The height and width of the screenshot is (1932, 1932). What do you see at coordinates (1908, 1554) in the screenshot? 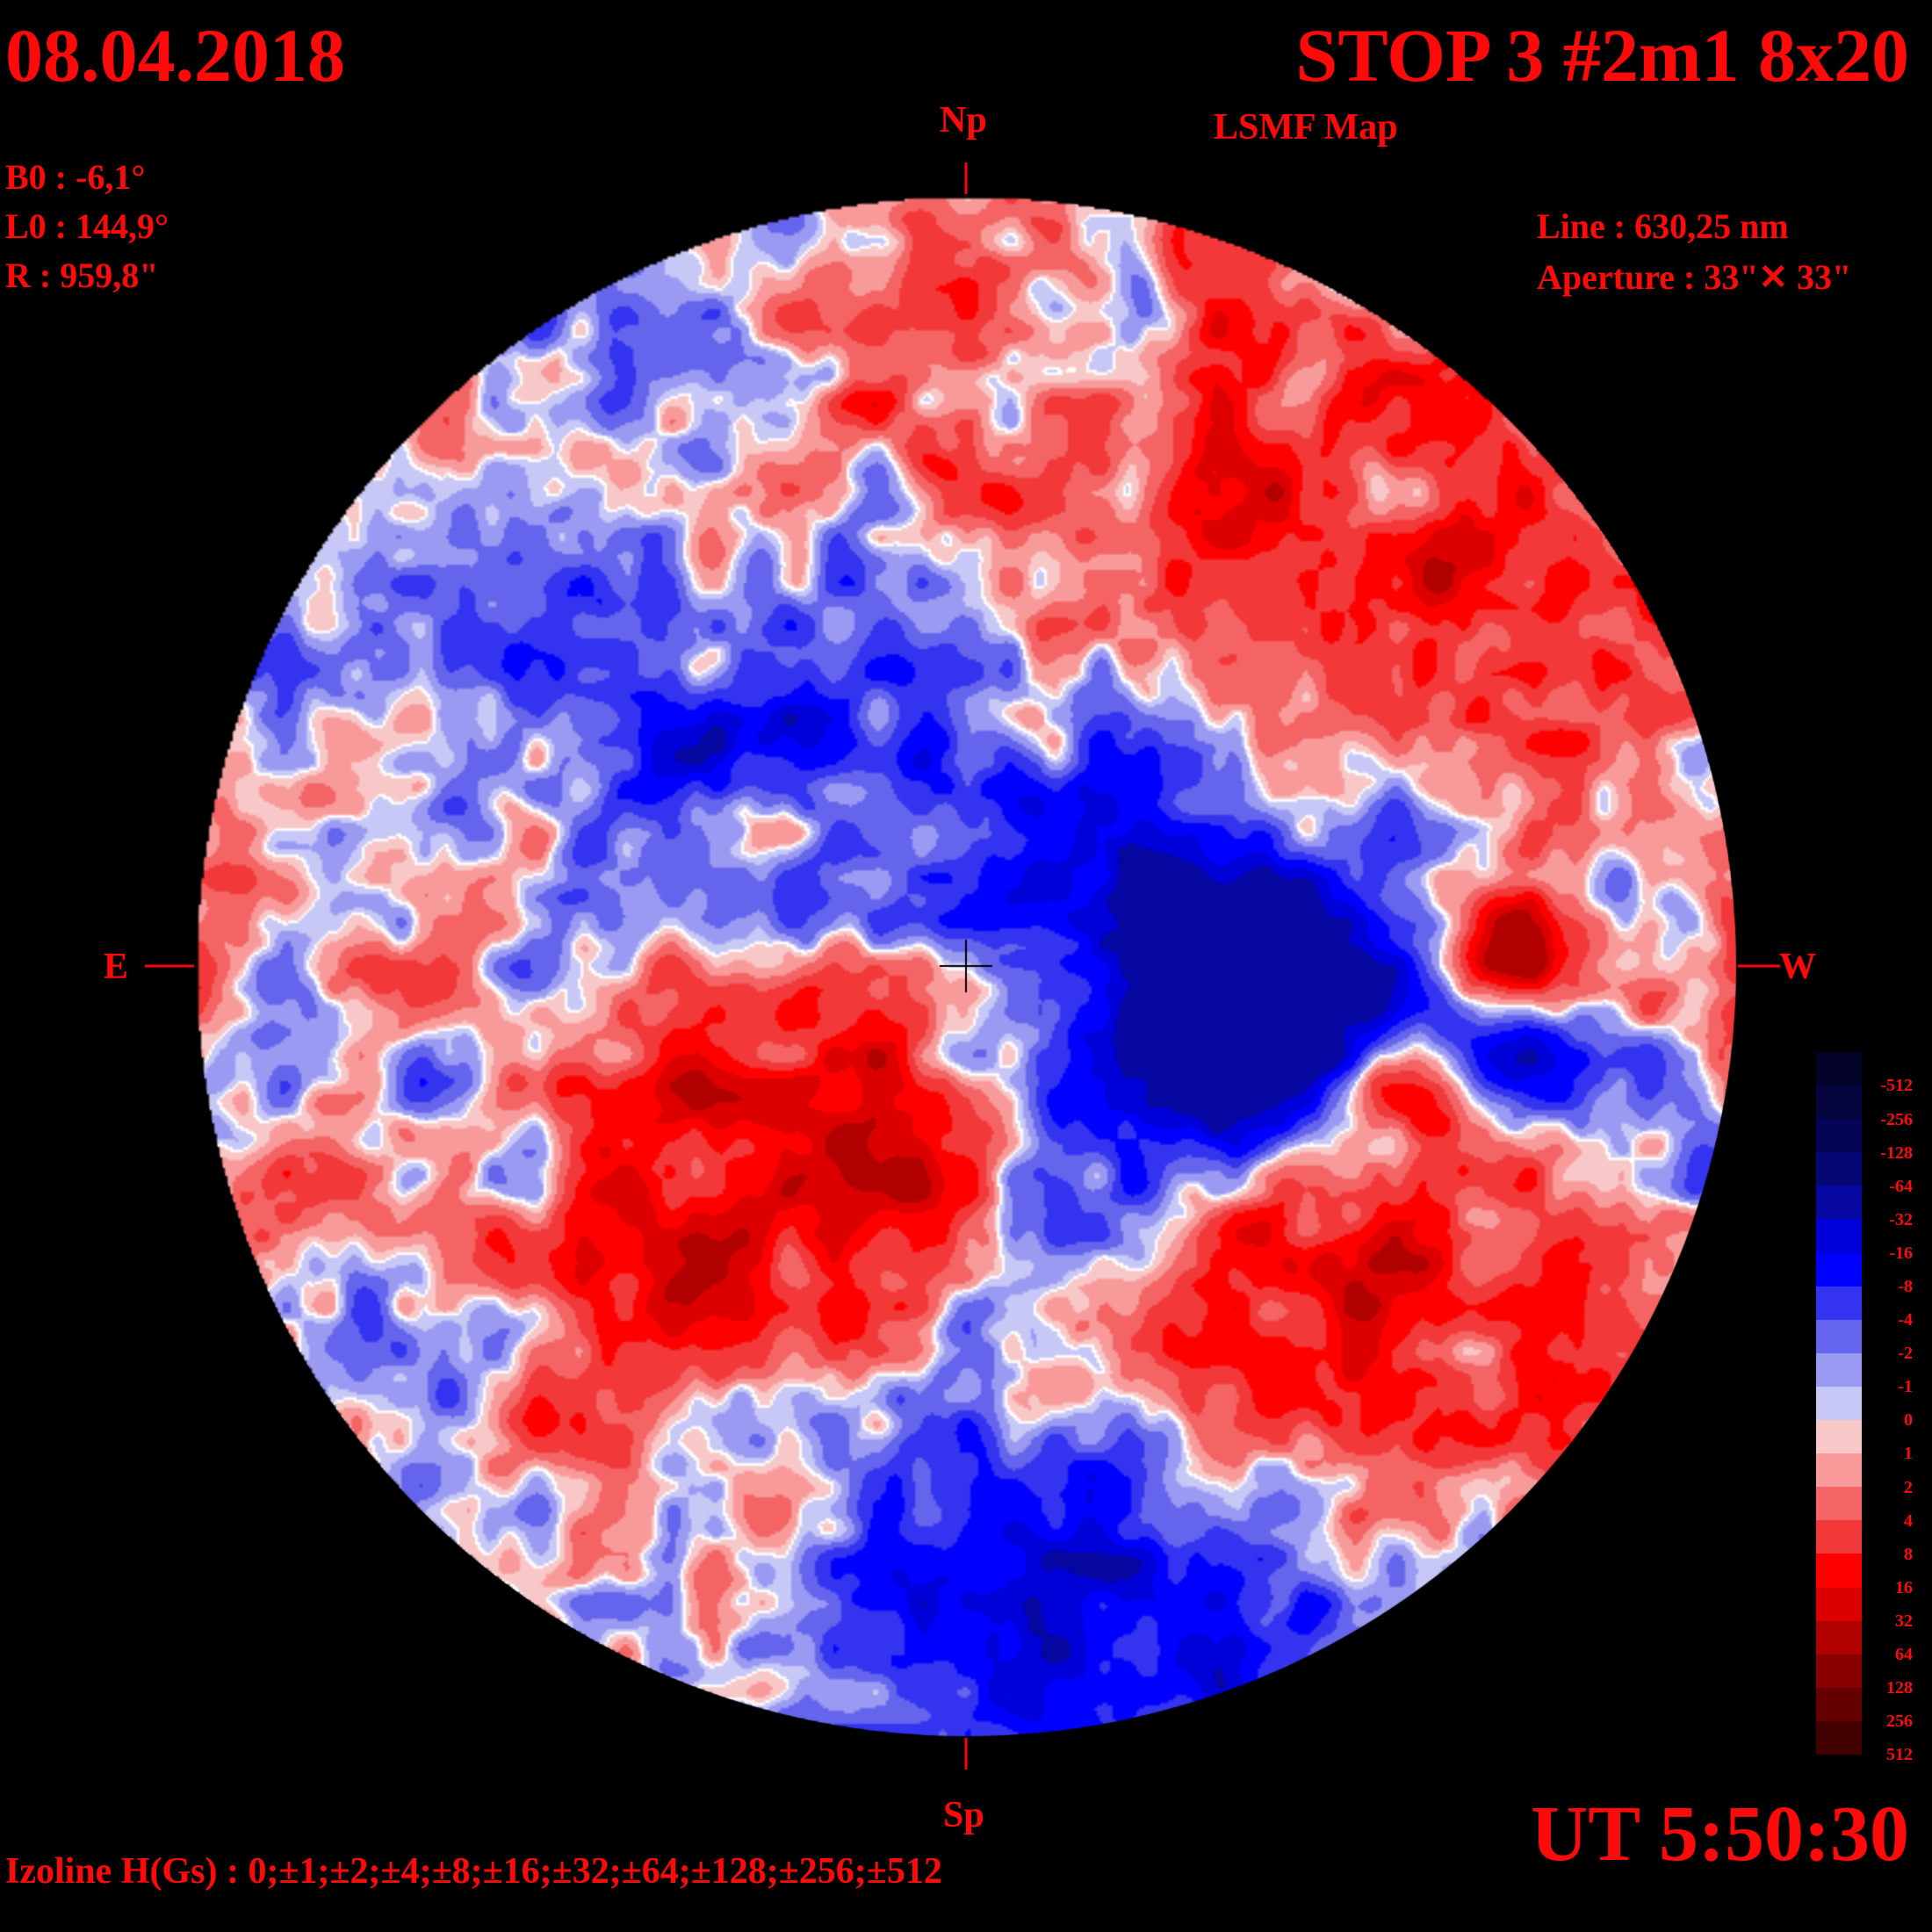
I see `legend-label: 8` at bounding box center [1908, 1554].